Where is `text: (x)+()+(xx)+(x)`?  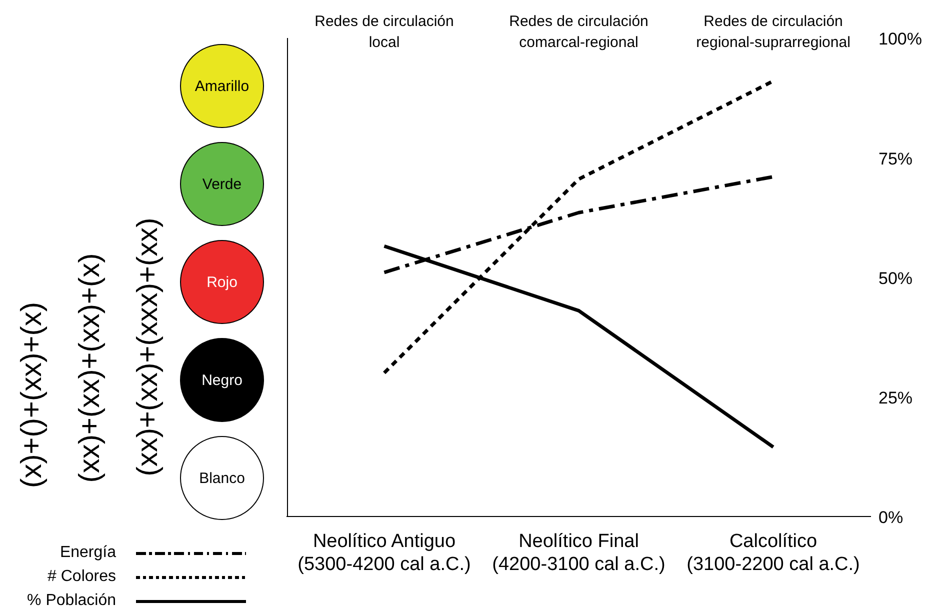 text: (x)+()+(xx)+(x) is located at coordinates (32, 395).